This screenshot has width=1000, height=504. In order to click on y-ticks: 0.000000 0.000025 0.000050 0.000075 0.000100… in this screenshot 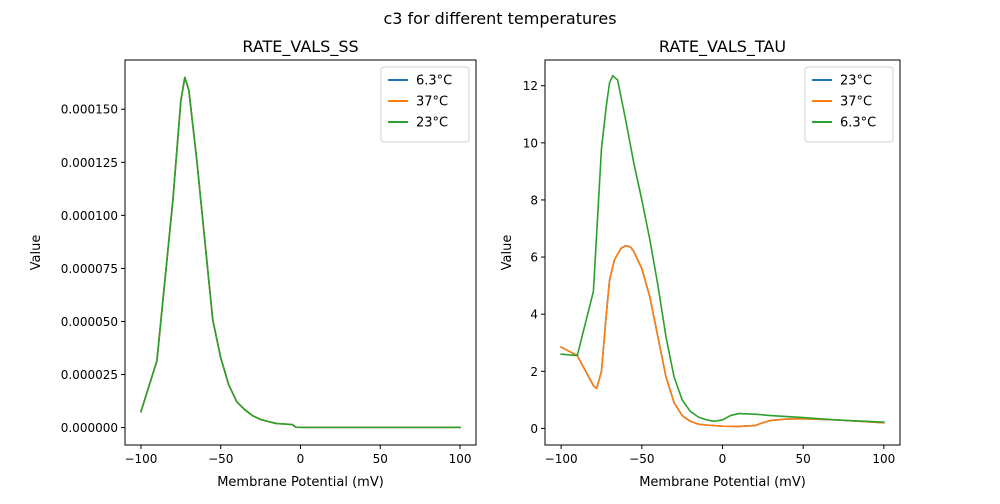, I will do `click(93, 269)`.